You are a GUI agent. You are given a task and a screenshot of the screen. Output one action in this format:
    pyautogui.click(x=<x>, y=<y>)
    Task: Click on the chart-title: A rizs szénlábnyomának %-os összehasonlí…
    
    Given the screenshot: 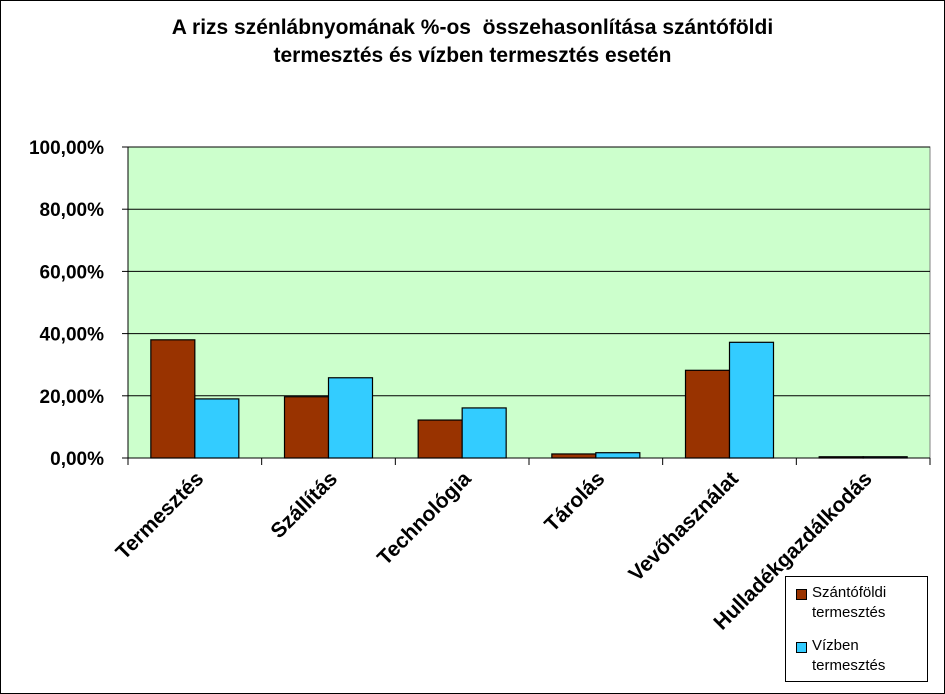 What is the action you would take?
    pyautogui.click(x=472, y=42)
    